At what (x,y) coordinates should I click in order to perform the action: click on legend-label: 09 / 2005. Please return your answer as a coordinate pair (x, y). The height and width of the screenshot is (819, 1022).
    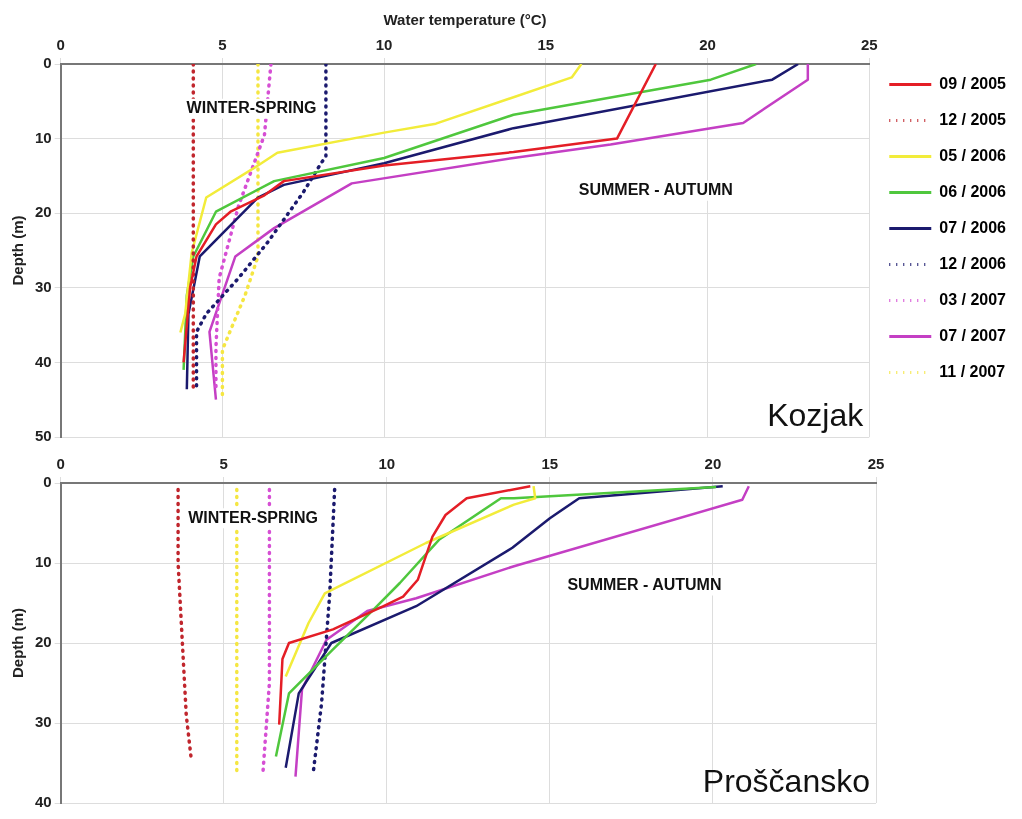
    Looking at the image, I should click on (973, 83).